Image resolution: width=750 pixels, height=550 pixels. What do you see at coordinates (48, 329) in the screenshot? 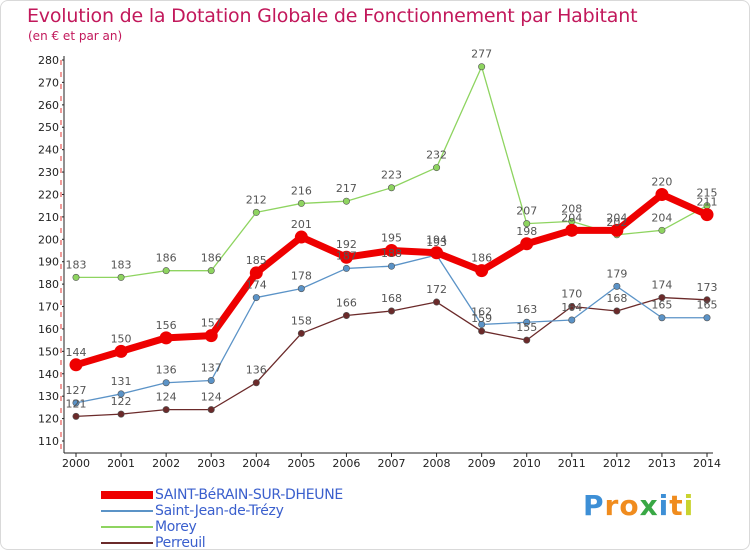
I see `y-tick-label: 160` at bounding box center [48, 329].